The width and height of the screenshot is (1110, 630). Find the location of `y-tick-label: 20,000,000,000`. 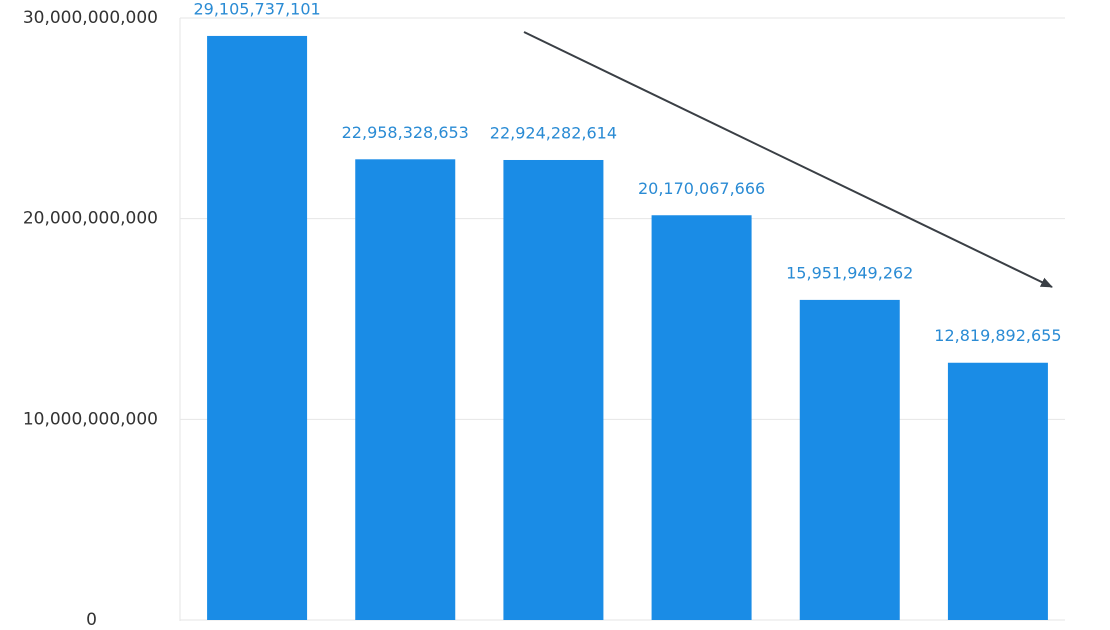

y-tick-label: 20,000,000,000 is located at coordinates (90, 219).